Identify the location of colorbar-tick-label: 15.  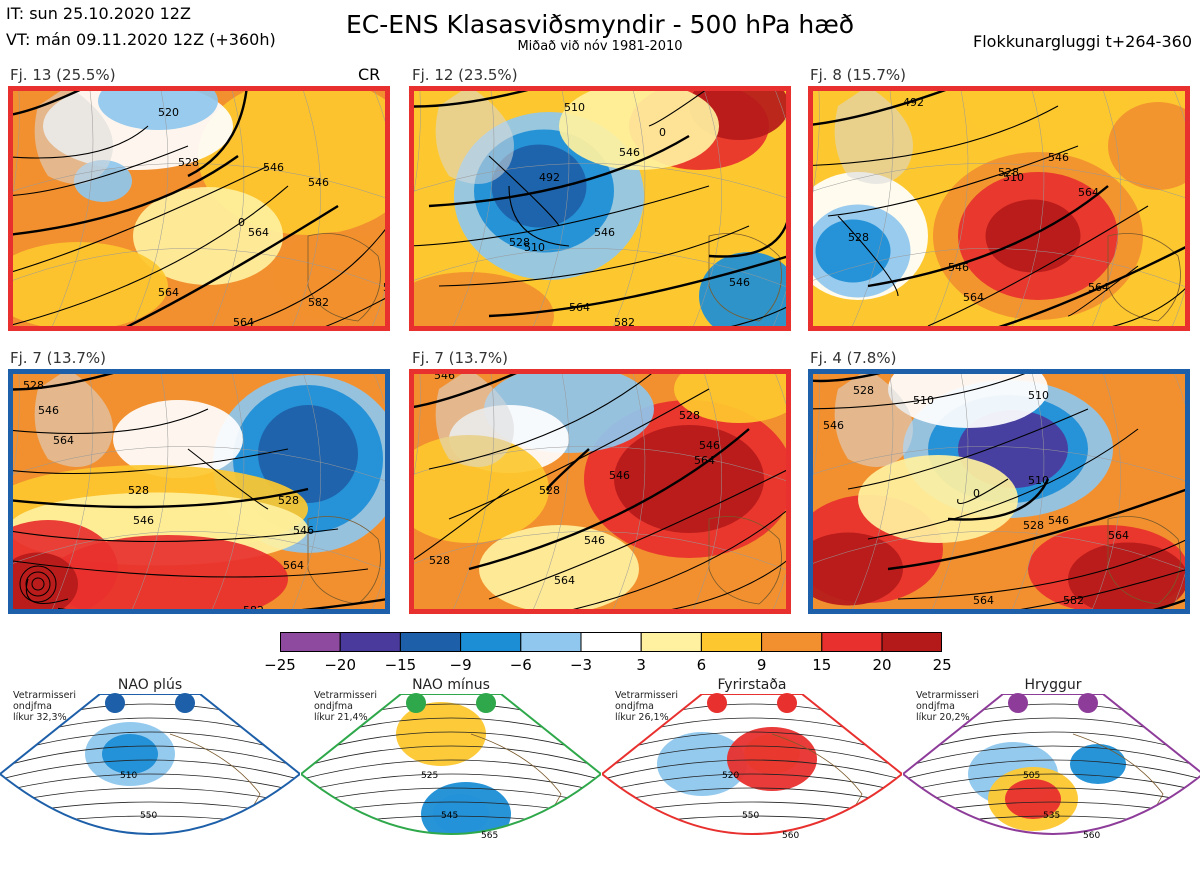
(822, 665).